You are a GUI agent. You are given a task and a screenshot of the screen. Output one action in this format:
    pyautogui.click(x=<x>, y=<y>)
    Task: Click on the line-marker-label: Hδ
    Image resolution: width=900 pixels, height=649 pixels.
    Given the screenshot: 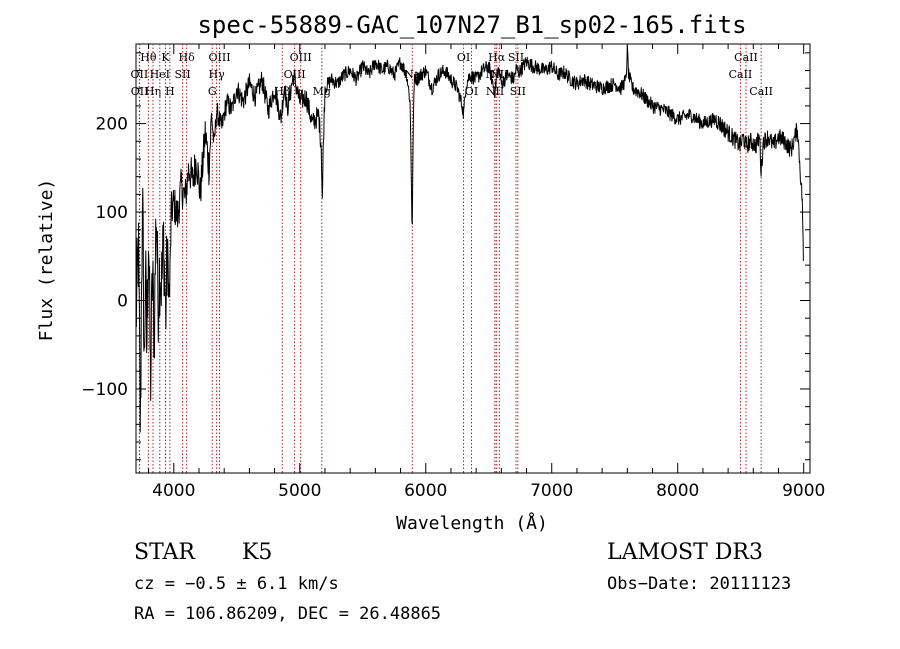 What is the action you would take?
    pyautogui.click(x=187, y=57)
    